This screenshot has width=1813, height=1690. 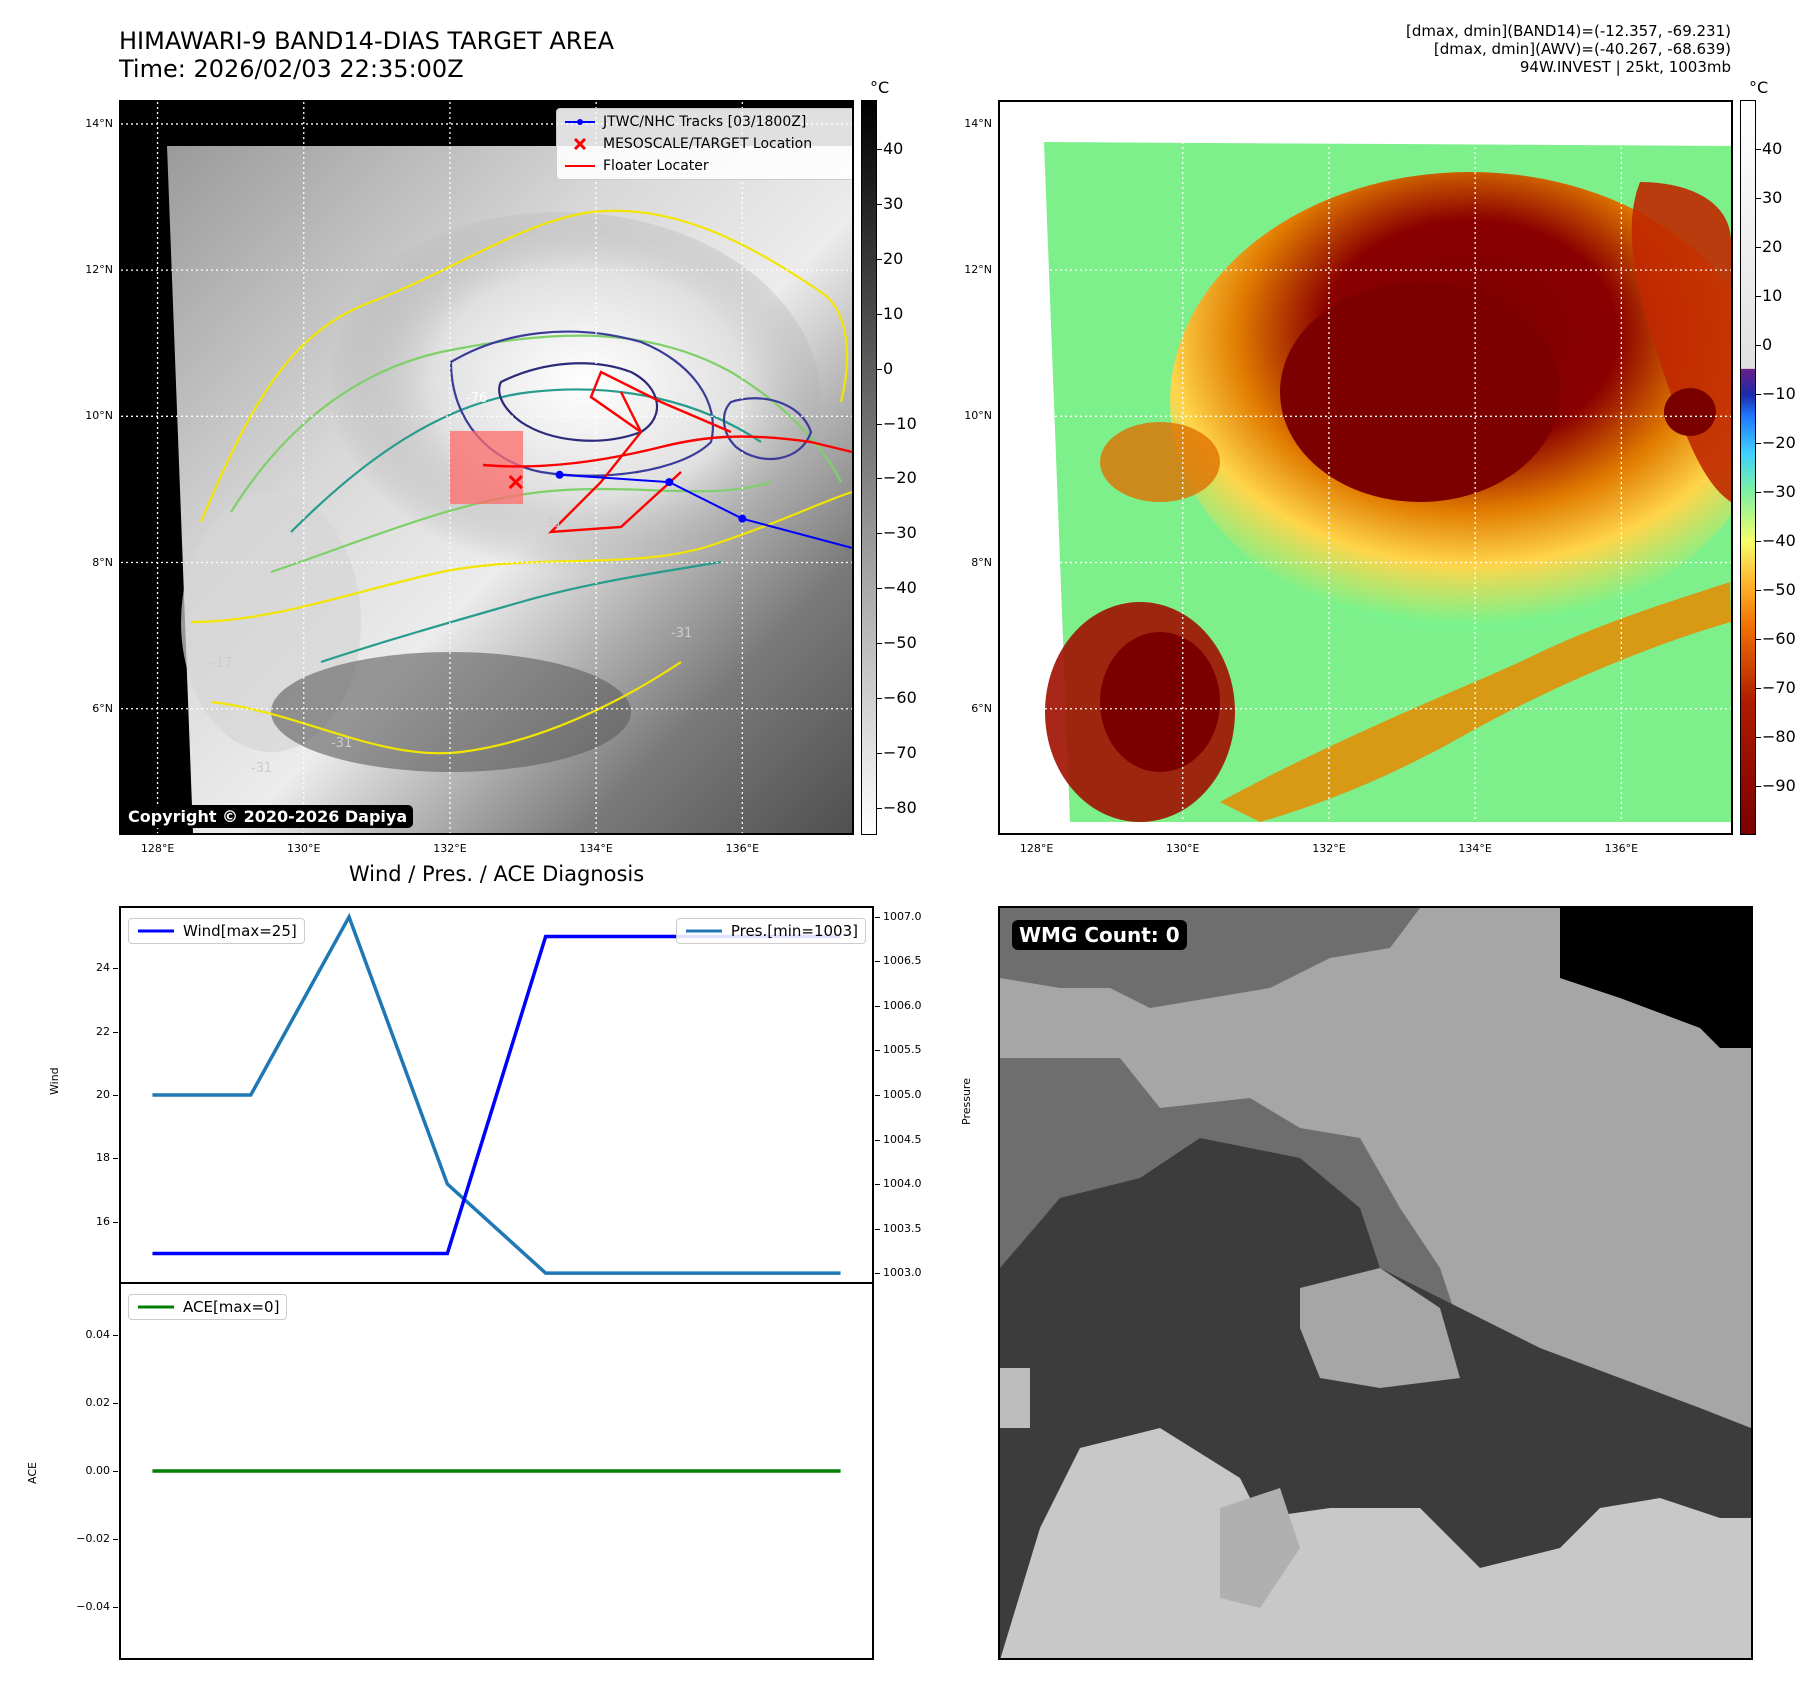 I want to click on colorbar-tick-label: 20, so click(x=893, y=259).